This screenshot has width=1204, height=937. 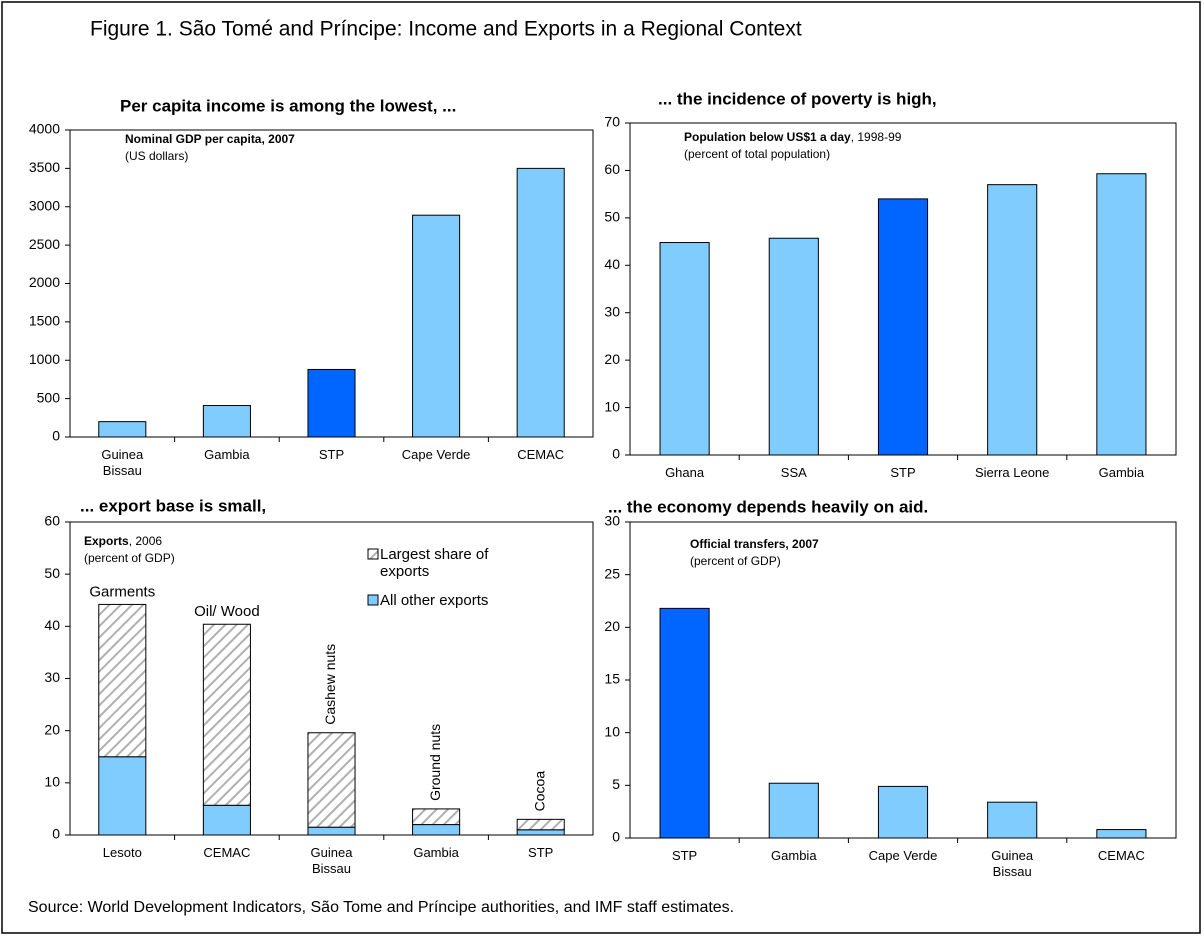 I want to click on panel-title: ... the incidence of poverty is high,, so click(x=797, y=98).